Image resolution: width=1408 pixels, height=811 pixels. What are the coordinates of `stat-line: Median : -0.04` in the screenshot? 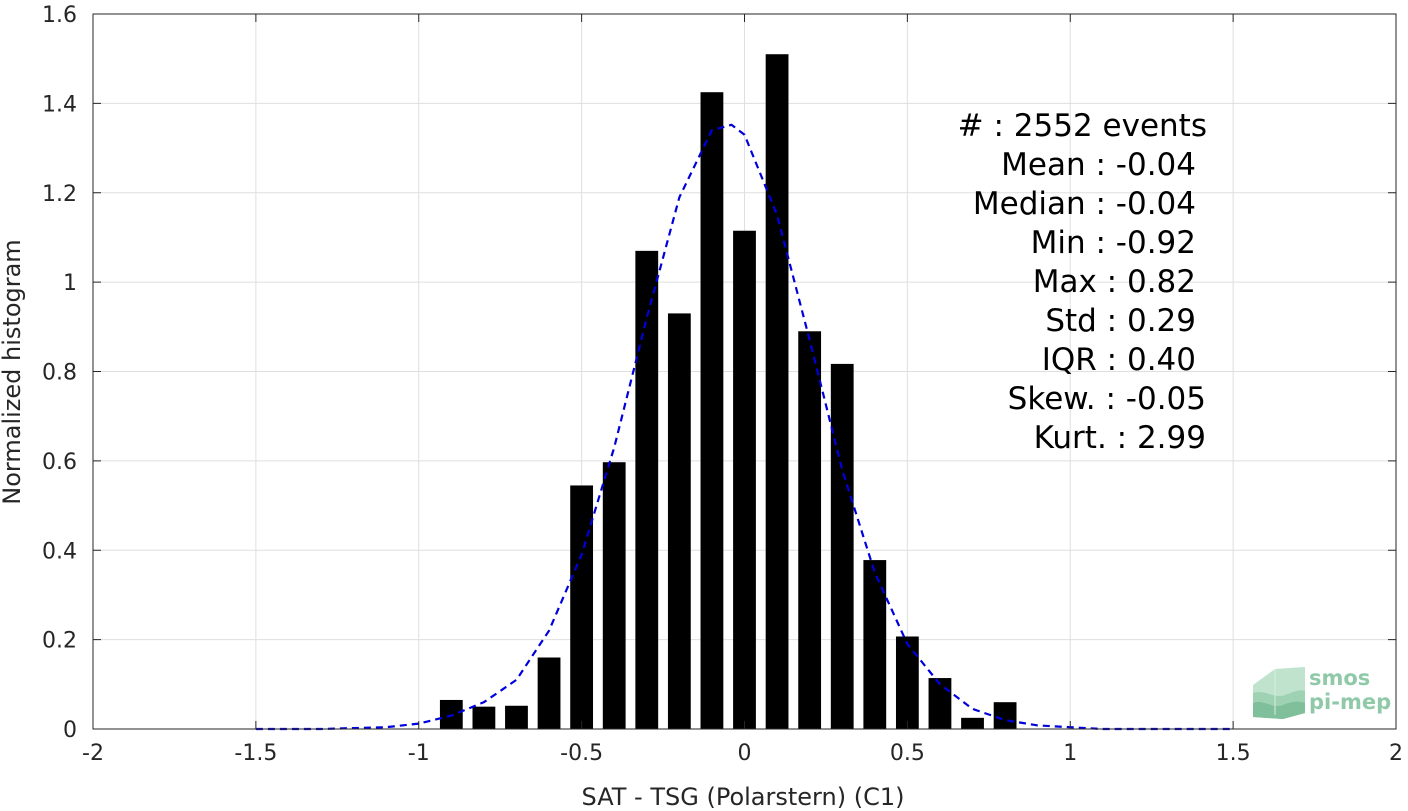 It's located at (1084, 204).